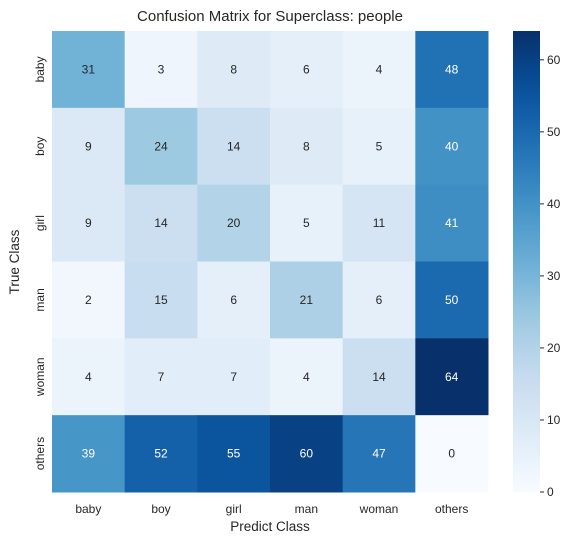 The image size is (572, 545). What do you see at coordinates (160, 509) in the screenshot?
I see `x-tick-label: boy` at bounding box center [160, 509].